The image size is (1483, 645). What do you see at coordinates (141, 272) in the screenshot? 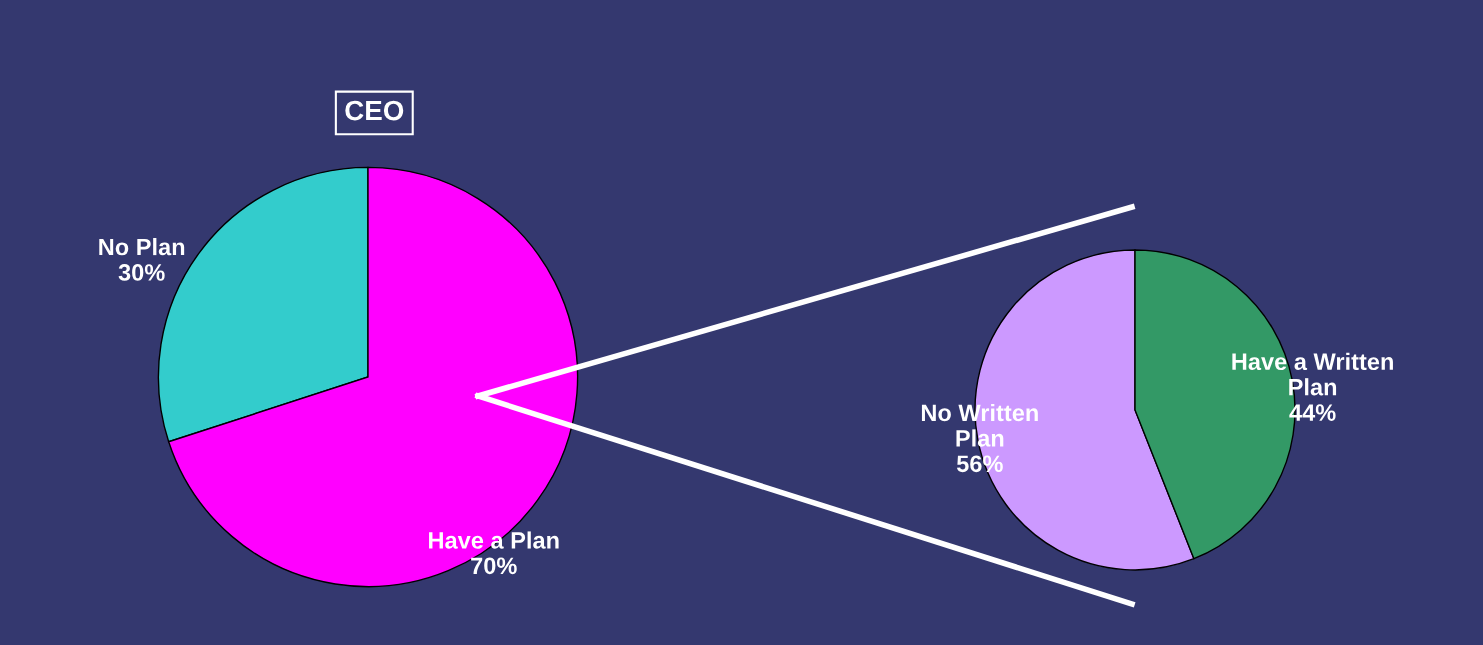
I see `data-label: 30%` at bounding box center [141, 272].